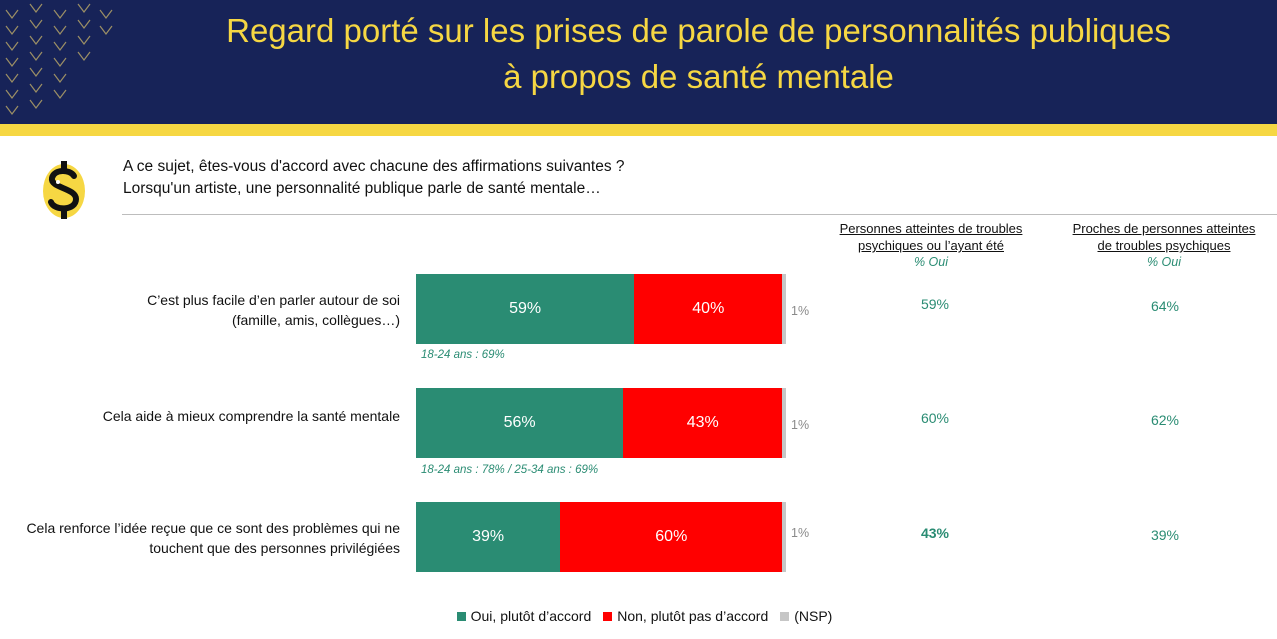  Describe the element at coordinates (785, 616) in the screenshot. I see `legend-swatch-nsp` at that location.